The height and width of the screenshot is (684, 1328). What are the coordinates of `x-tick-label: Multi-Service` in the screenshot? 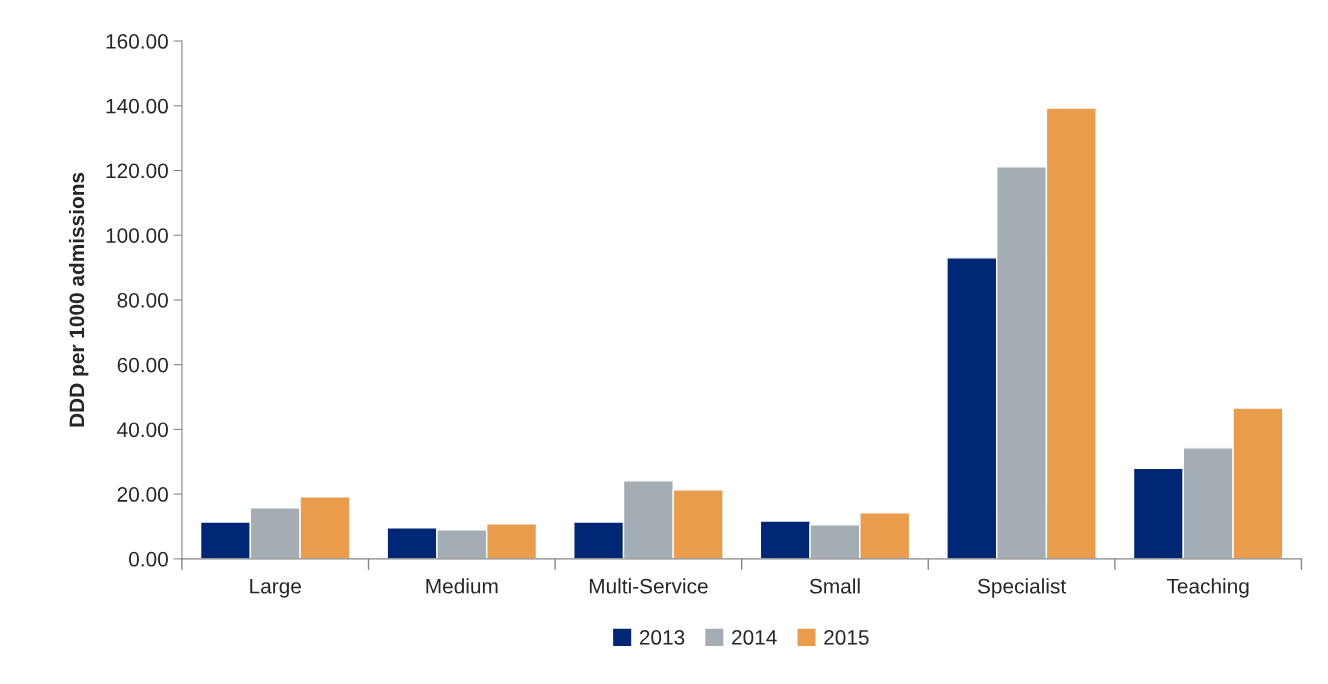 It's located at (648, 586).